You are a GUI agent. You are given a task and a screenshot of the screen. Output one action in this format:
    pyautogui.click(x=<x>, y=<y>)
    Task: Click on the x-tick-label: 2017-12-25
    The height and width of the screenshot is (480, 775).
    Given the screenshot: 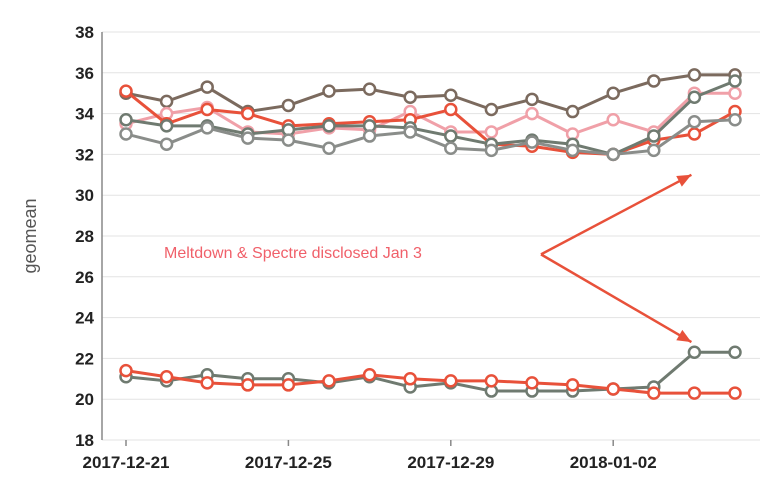 What is the action you would take?
    pyautogui.click(x=288, y=462)
    